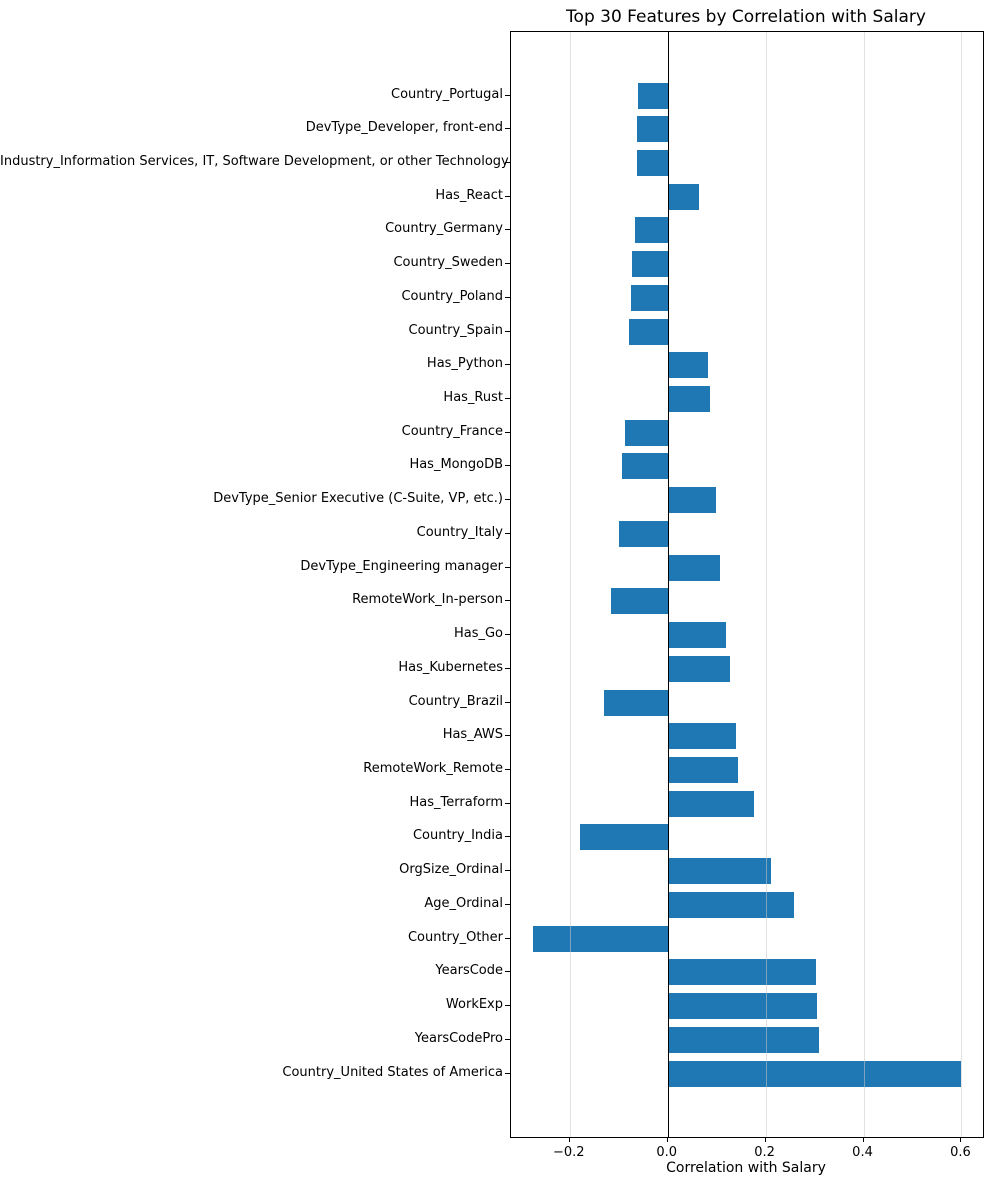  I want to click on y-tick-label: Country_Portugal, so click(447, 94).